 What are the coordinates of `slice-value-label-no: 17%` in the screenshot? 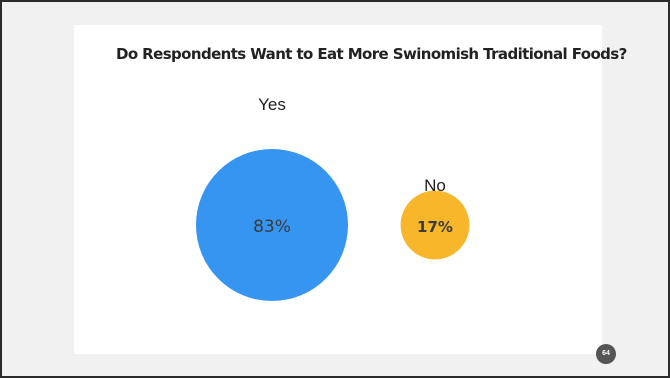 It's located at (435, 227).